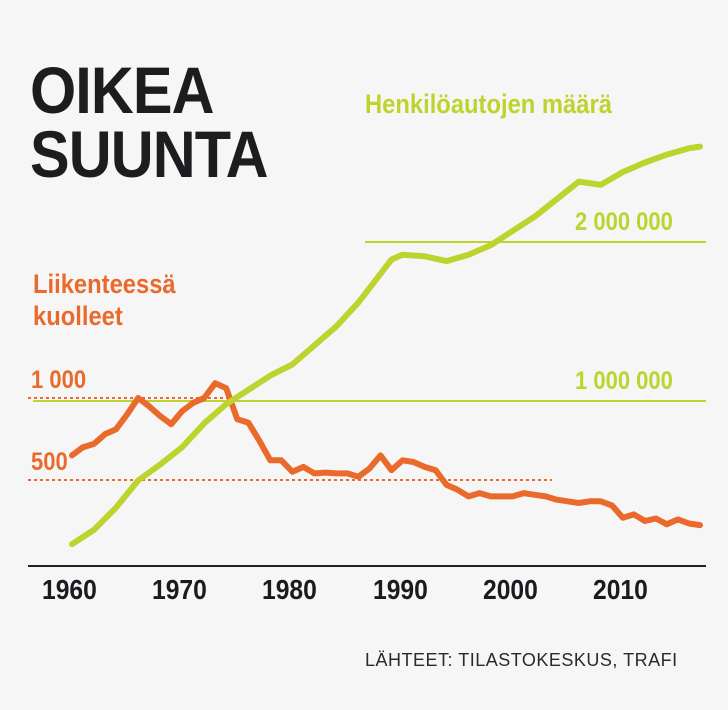  What do you see at coordinates (69, 589) in the screenshot?
I see `x-axis-tick-label: 1960` at bounding box center [69, 589].